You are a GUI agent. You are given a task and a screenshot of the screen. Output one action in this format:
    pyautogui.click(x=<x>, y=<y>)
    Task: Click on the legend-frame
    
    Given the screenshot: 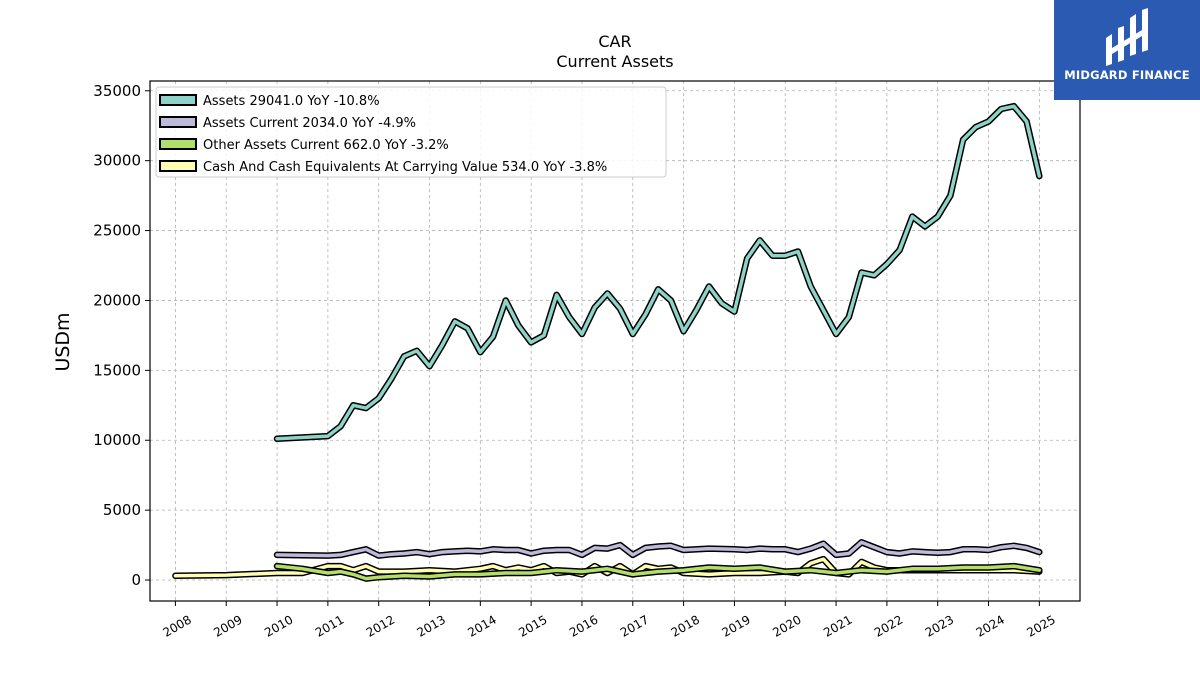 What is the action you would take?
    pyautogui.click(x=411, y=132)
    